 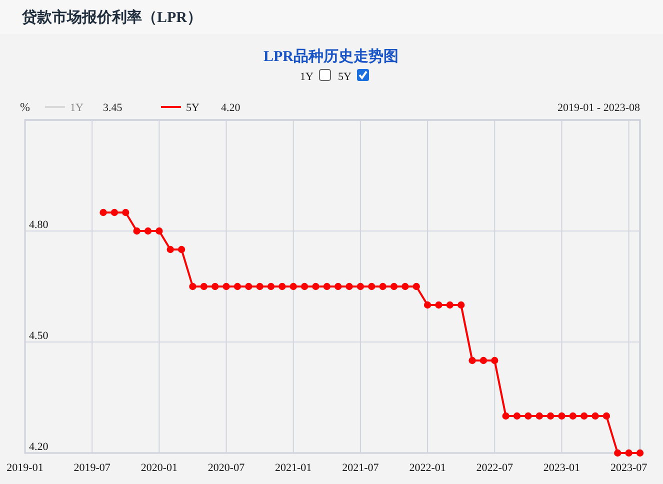 I want to click on x-tick-label: 2020-07, so click(x=227, y=468).